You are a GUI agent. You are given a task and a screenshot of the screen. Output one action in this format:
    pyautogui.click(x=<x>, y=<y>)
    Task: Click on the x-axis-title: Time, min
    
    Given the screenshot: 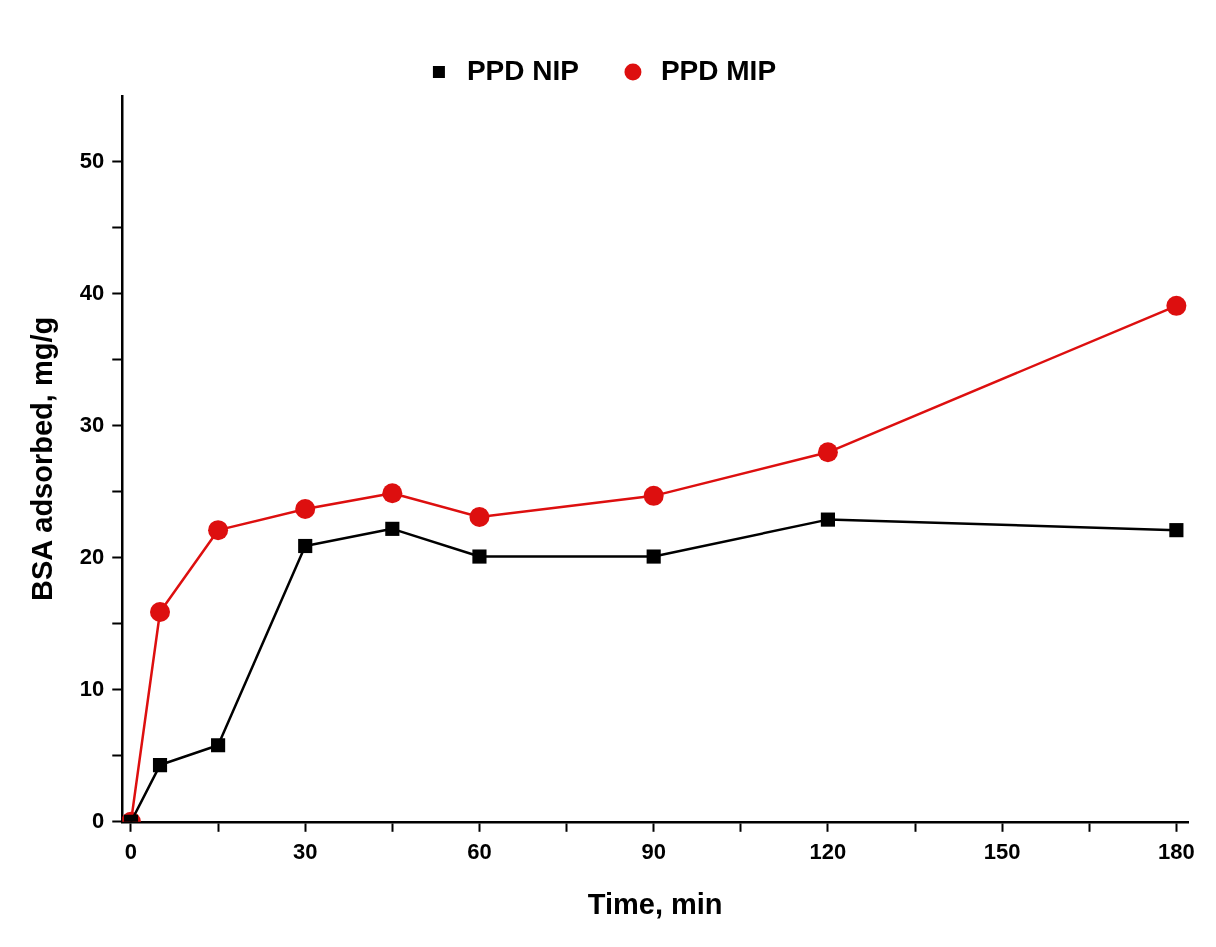 What is the action you would take?
    pyautogui.click(x=655, y=903)
    